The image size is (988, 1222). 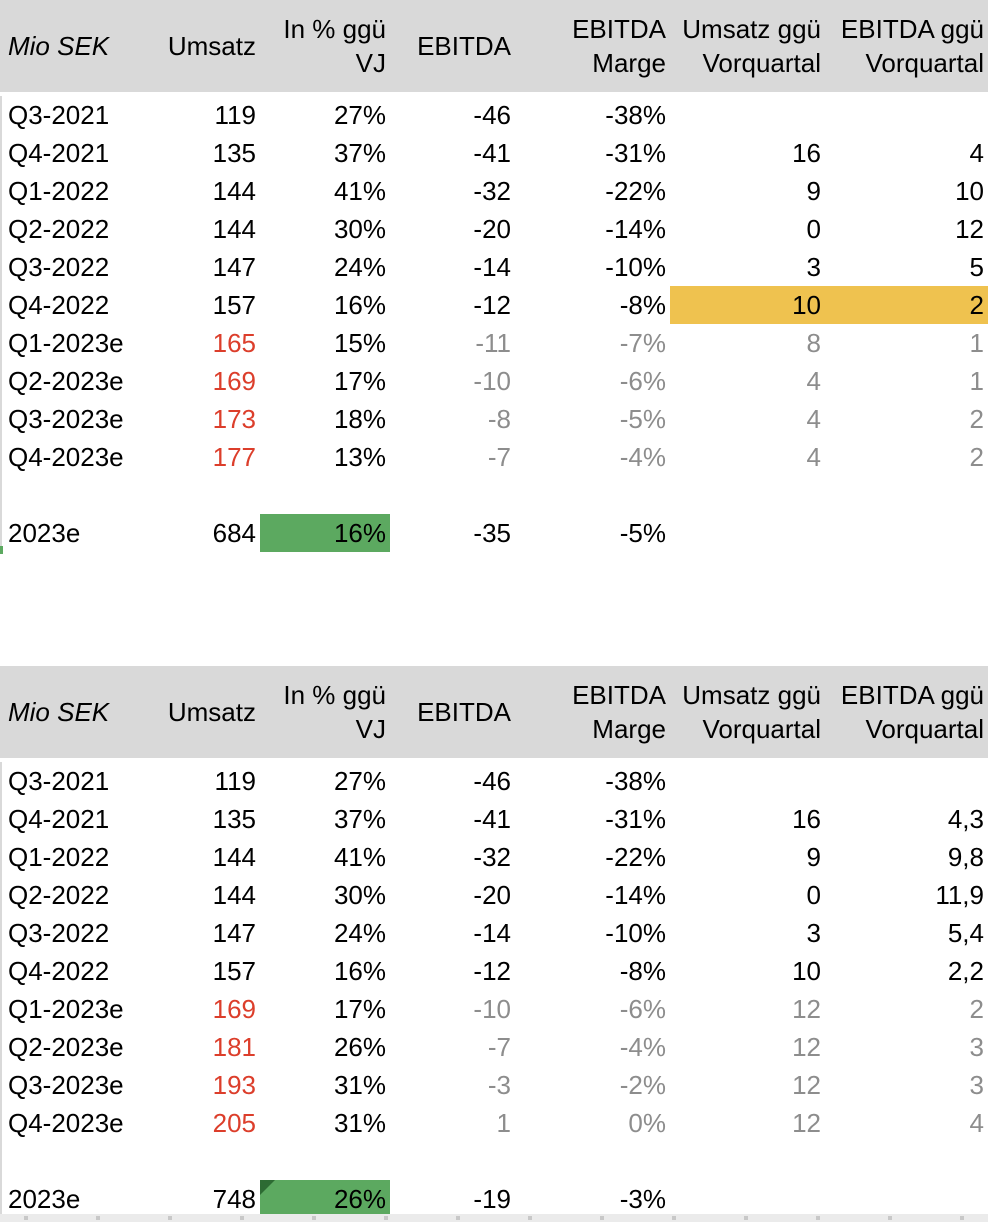 What do you see at coordinates (66, 457) in the screenshot?
I see `cell-quarter-label: Q4-2023e` at bounding box center [66, 457].